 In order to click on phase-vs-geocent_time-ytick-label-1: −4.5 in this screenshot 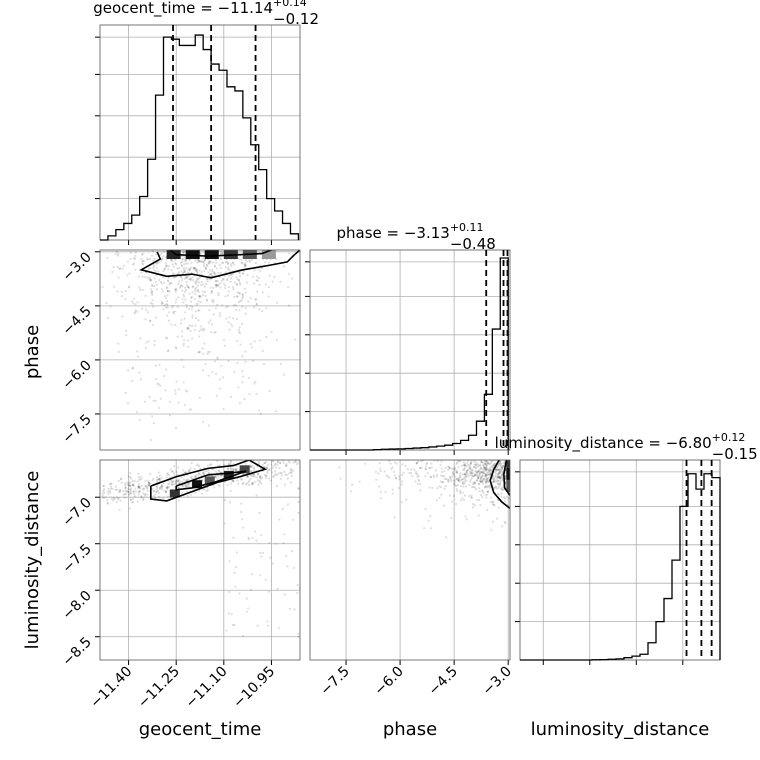, I will do `click(76, 320)`.